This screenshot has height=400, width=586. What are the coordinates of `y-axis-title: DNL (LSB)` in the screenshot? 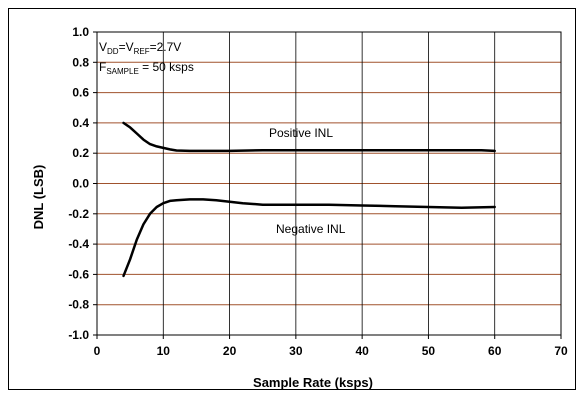 It's located at (38, 197).